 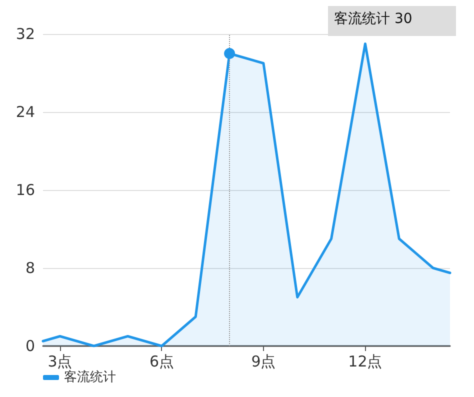 I want to click on x-tick-label: 3点, so click(x=60, y=361).